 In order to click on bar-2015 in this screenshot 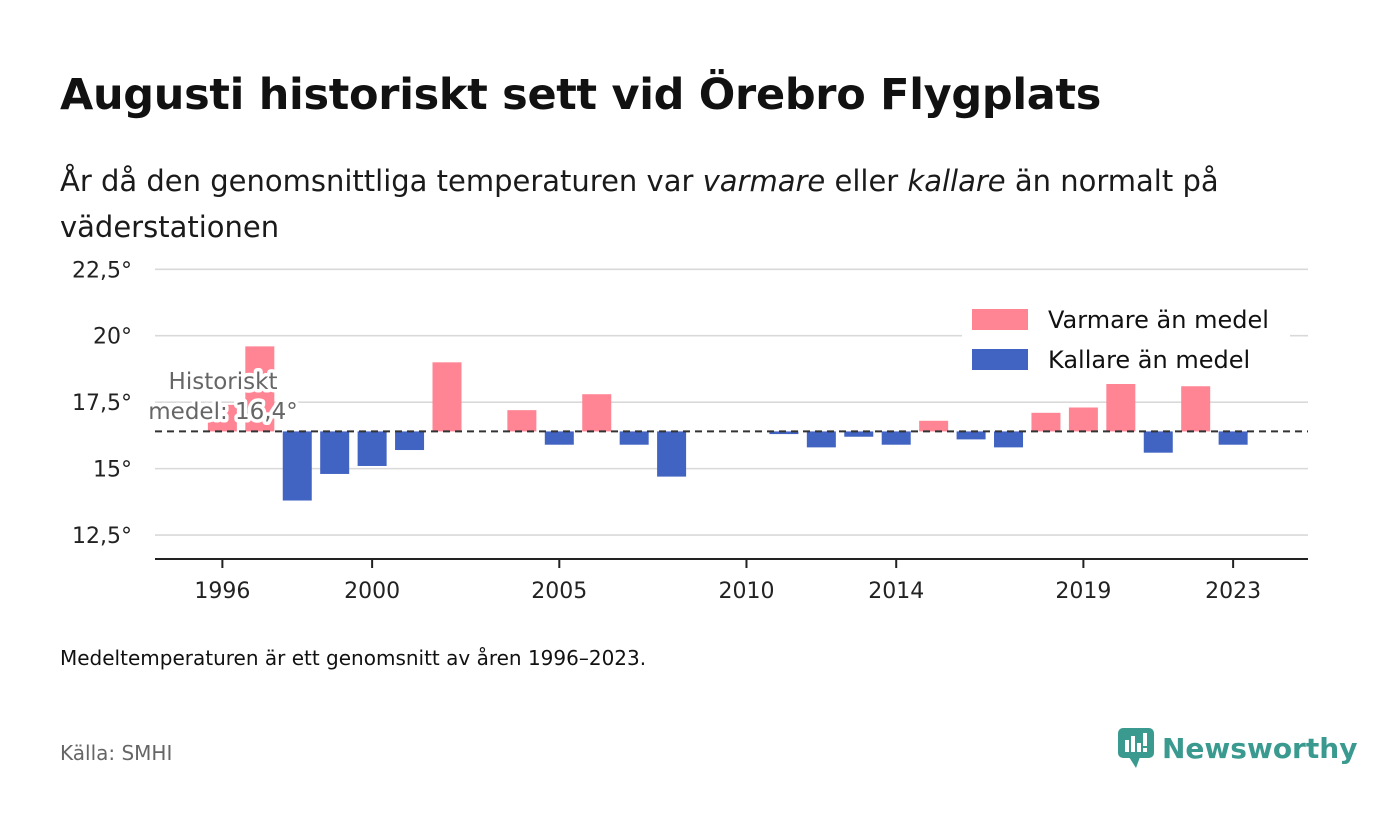, I will do `click(934, 426)`.